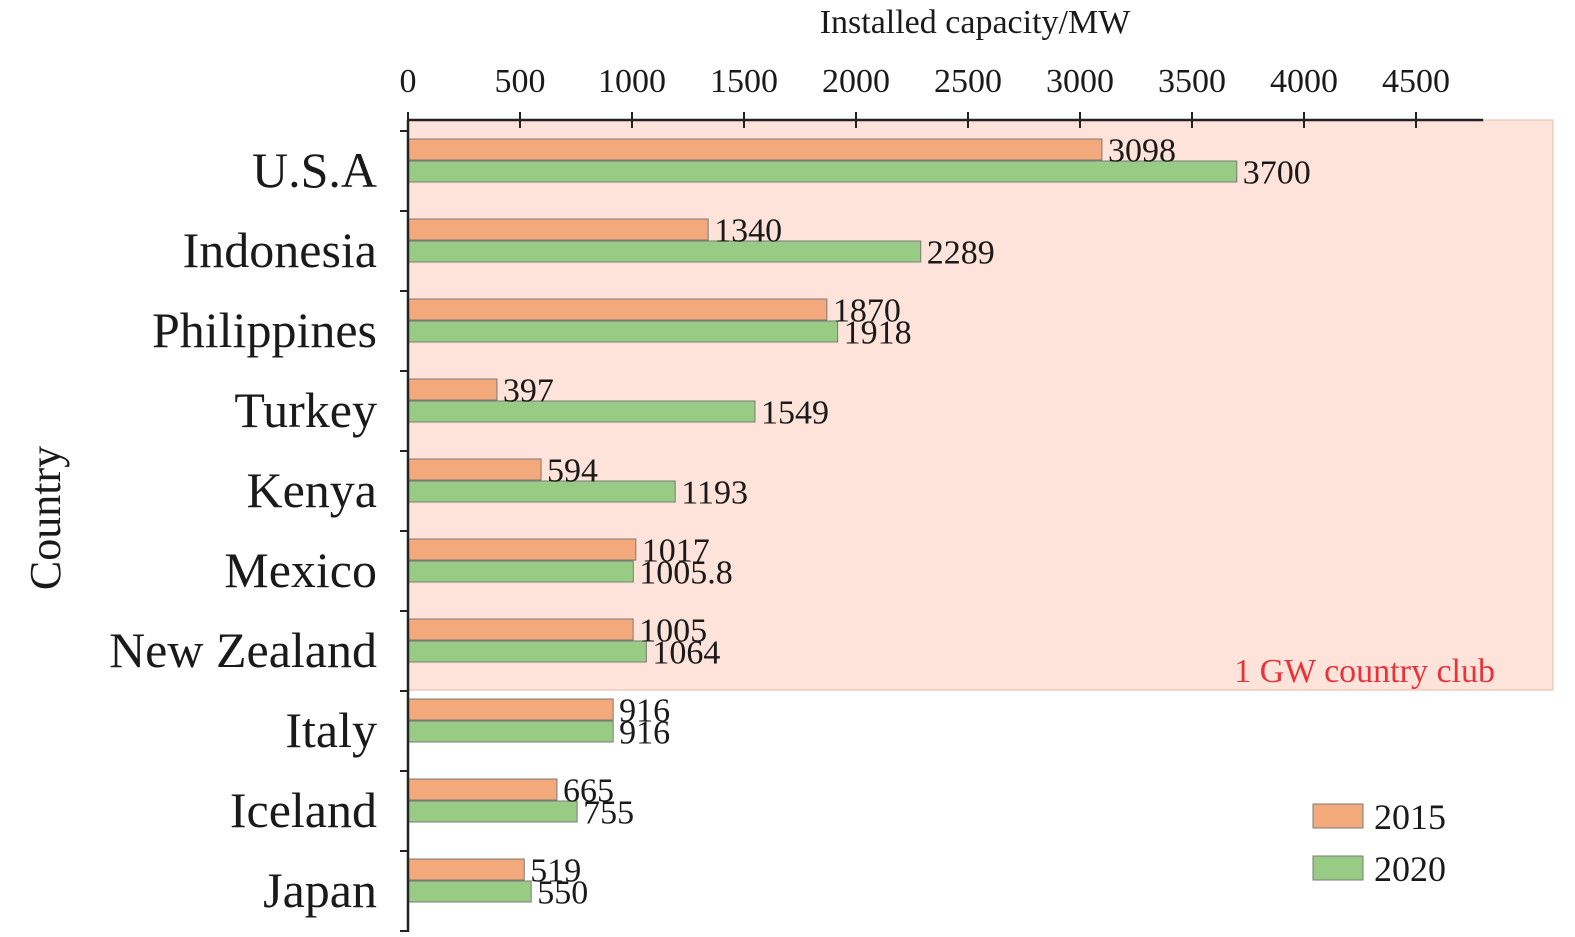  Describe the element at coordinates (1277, 173) in the screenshot. I see `data-label-2020-u-s-a: 3700` at that location.